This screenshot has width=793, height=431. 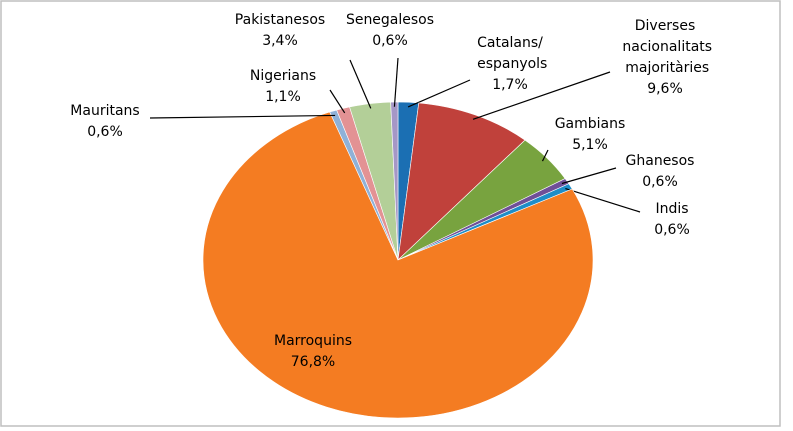 I want to click on value-label: 5,1%, so click(x=590, y=145).